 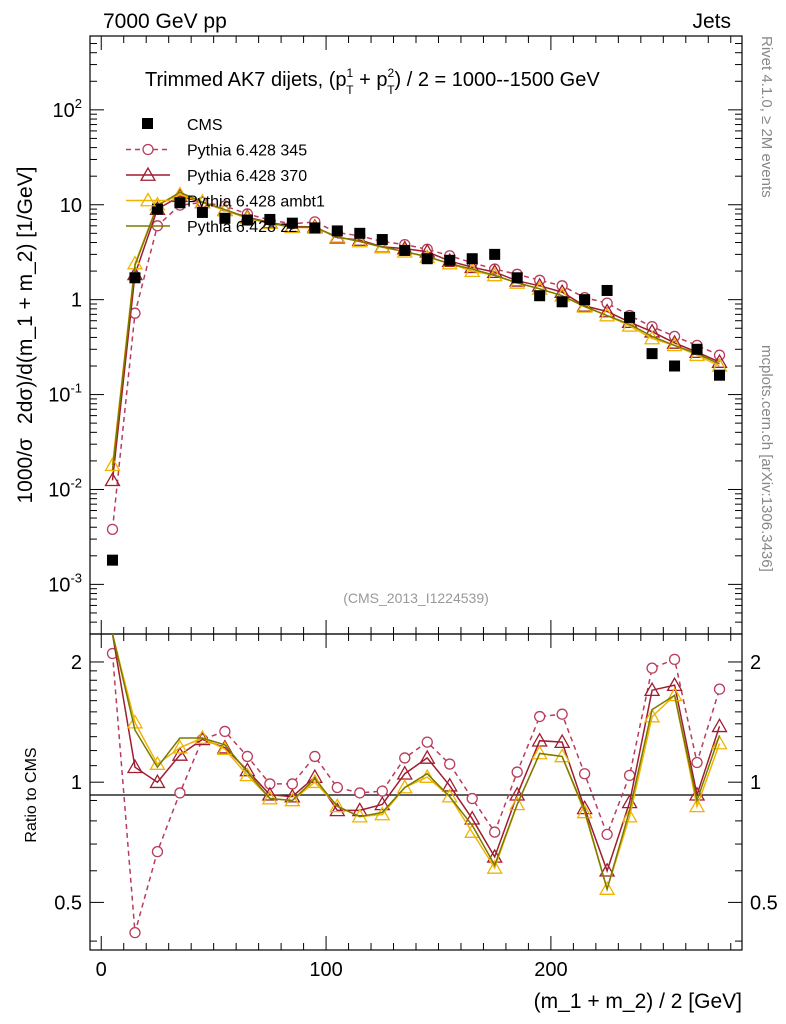 What do you see at coordinates (256, 202) in the screenshot?
I see `legend-label: Pythia 6.428 ambt1` at bounding box center [256, 202].